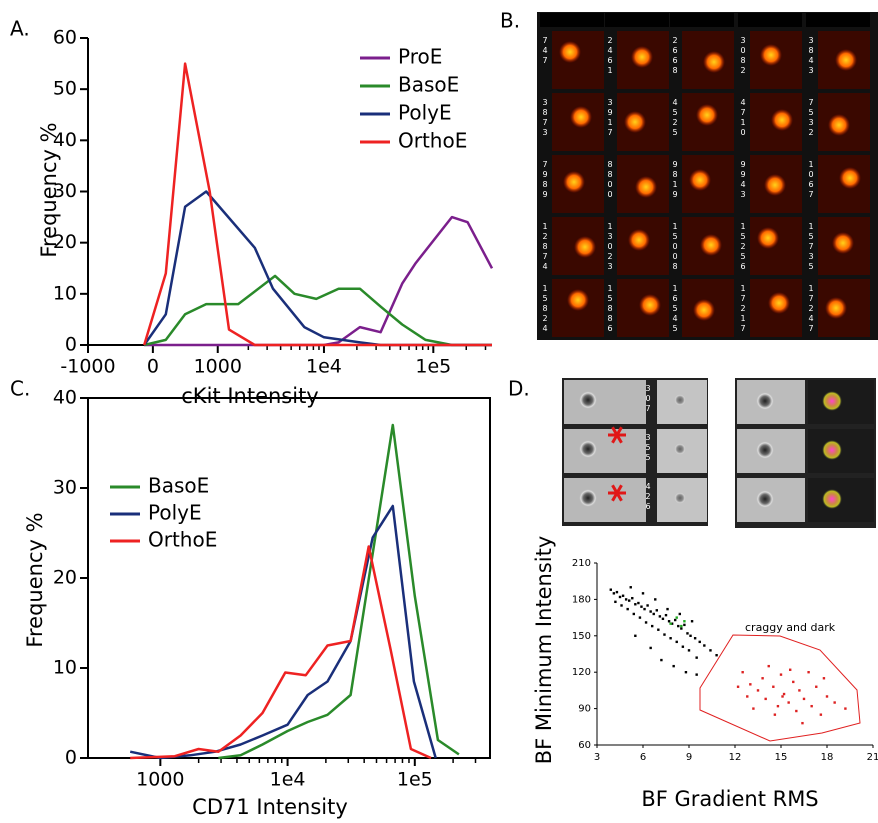 Image resolution: width=878 pixels, height=823 pixels. What do you see at coordinates (643, 757) in the screenshot?
I see `x-tick-label: 6` at bounding box center [643, 757].